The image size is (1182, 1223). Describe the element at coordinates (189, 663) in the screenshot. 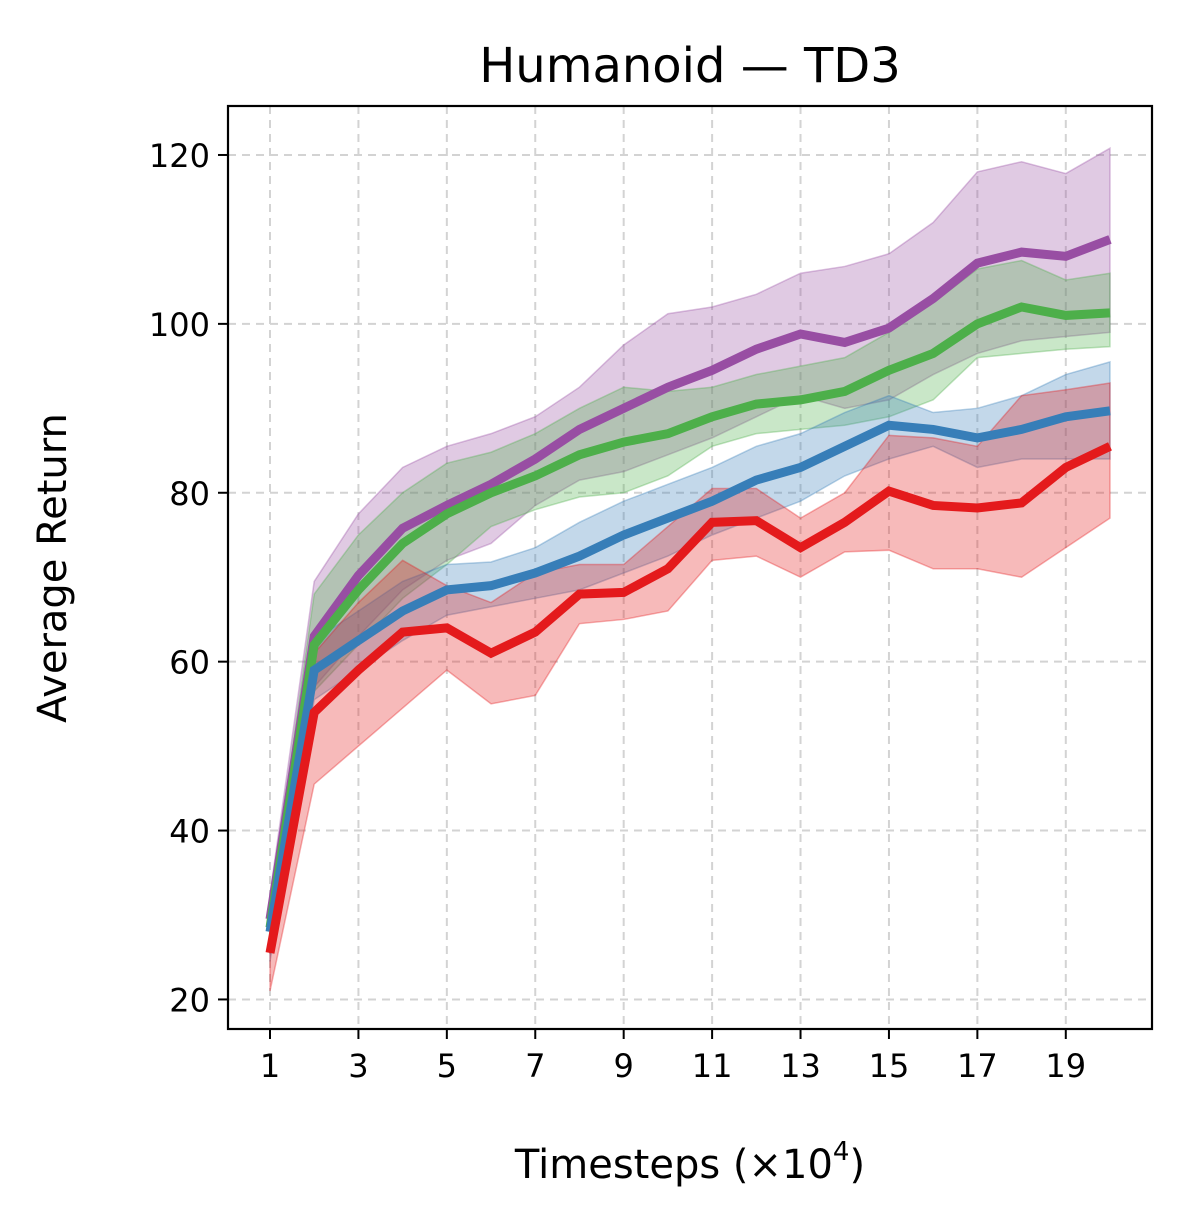

I see `y-tick-label: 60` at that location.